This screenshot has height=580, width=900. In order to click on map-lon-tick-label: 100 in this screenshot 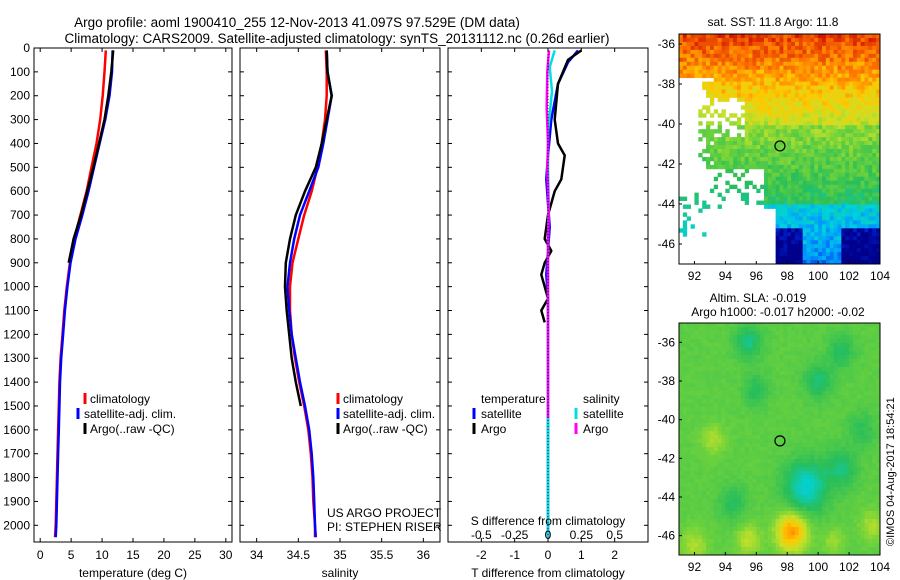, I will do `click(818, 276)`.